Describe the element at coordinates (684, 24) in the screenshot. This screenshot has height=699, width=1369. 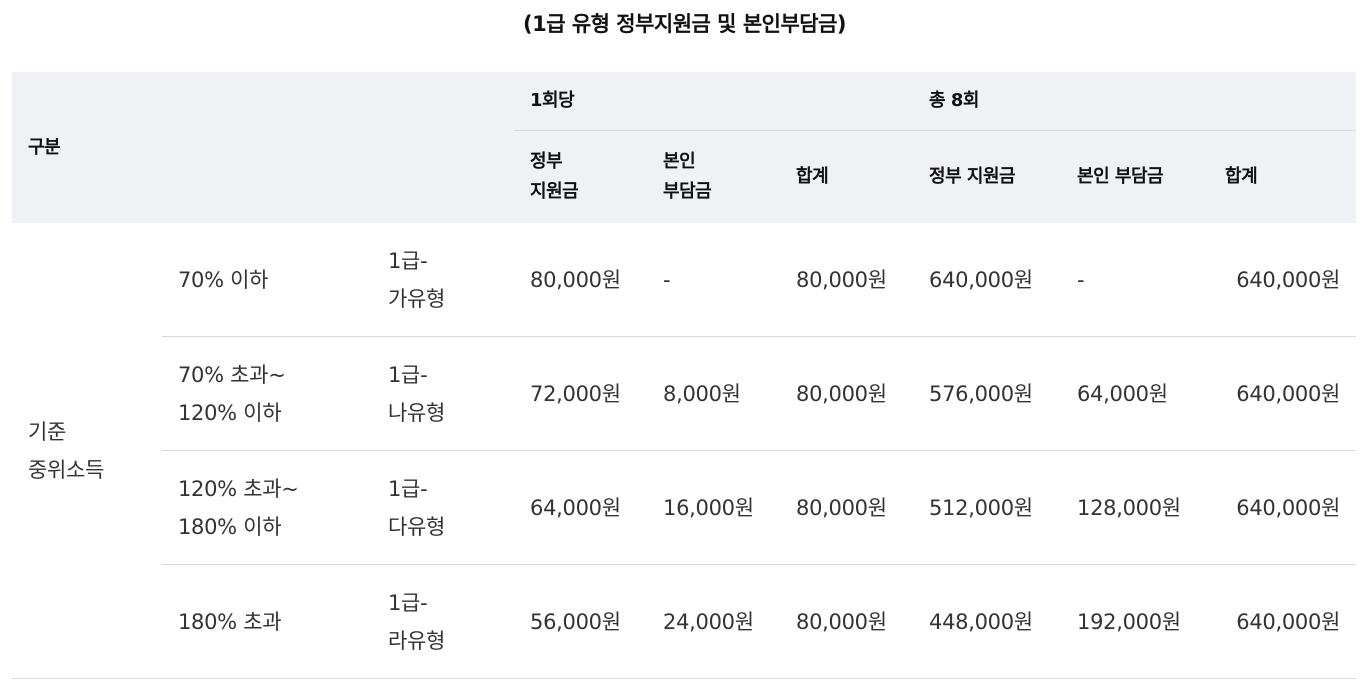
I see `table-title: (1급 유형 정부지원금 및 본인부담금)` at that location.